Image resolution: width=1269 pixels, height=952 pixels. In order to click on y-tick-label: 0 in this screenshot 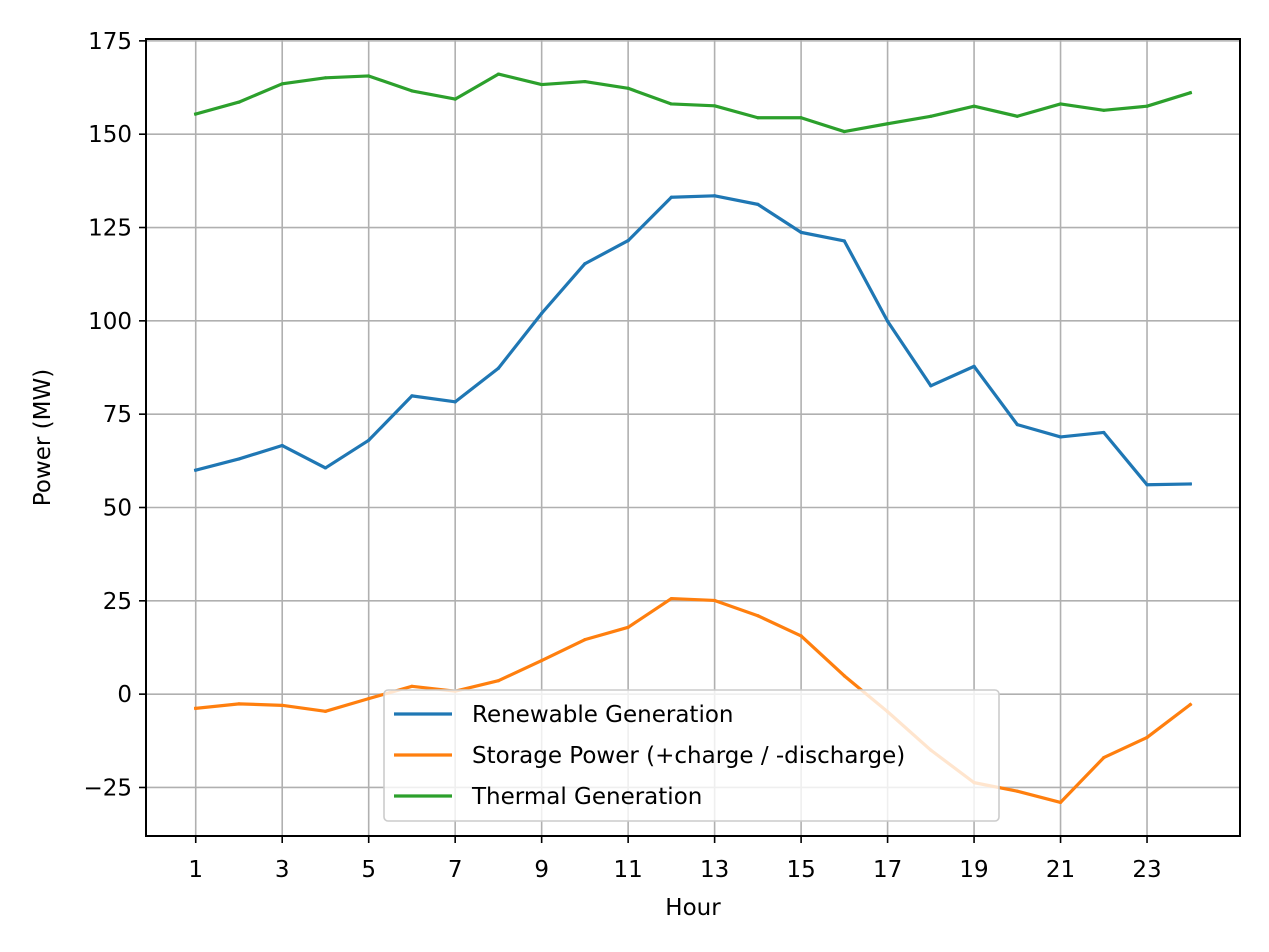, I will do `click(124, 695)`.